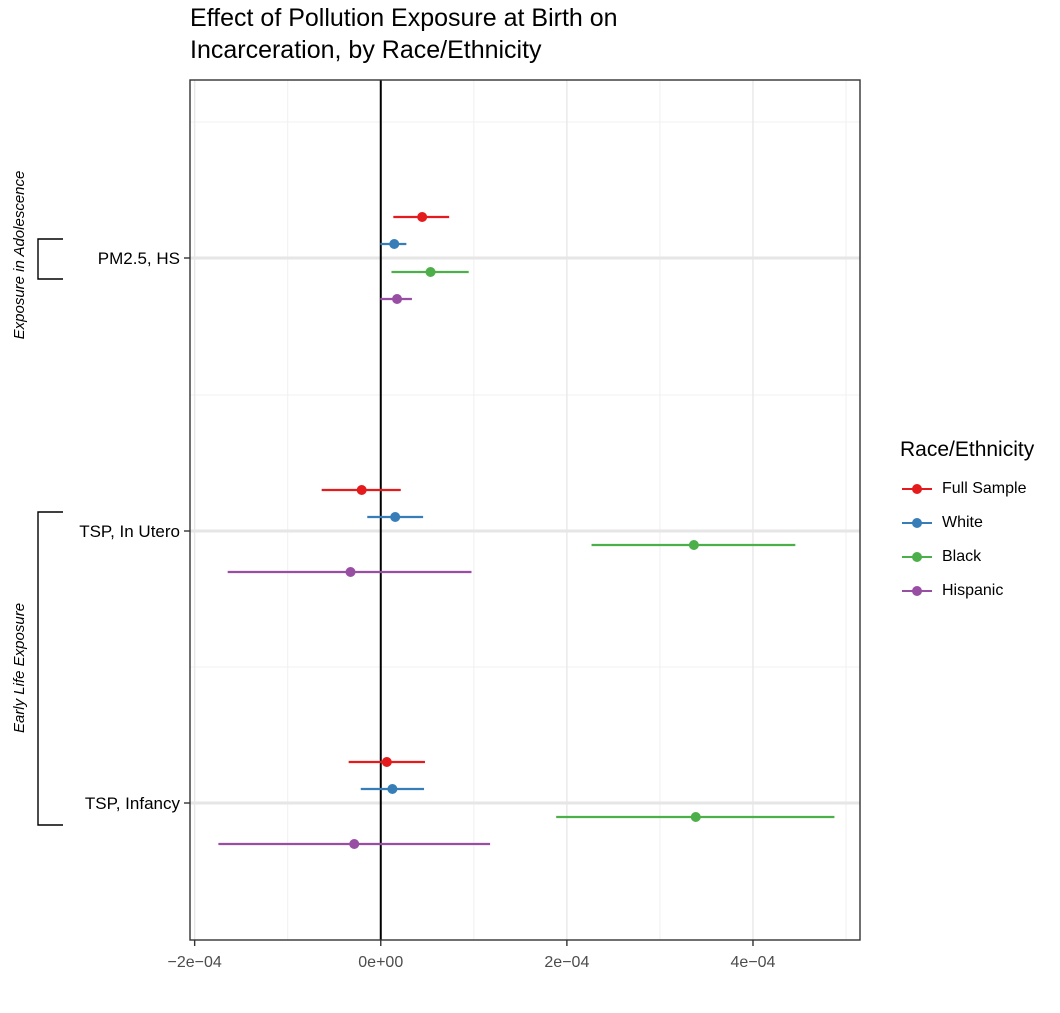  Describe the element at coordinates (753, 962) in the screenshot. I see `x-tick-label: 4e−04` at that location.